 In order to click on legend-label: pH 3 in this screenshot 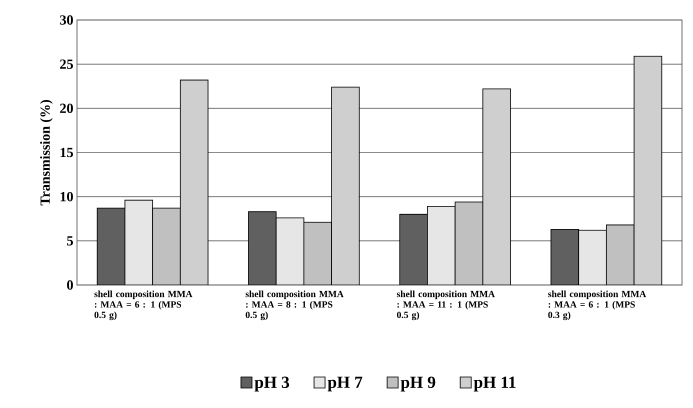, I will do `click(272, 384)`.